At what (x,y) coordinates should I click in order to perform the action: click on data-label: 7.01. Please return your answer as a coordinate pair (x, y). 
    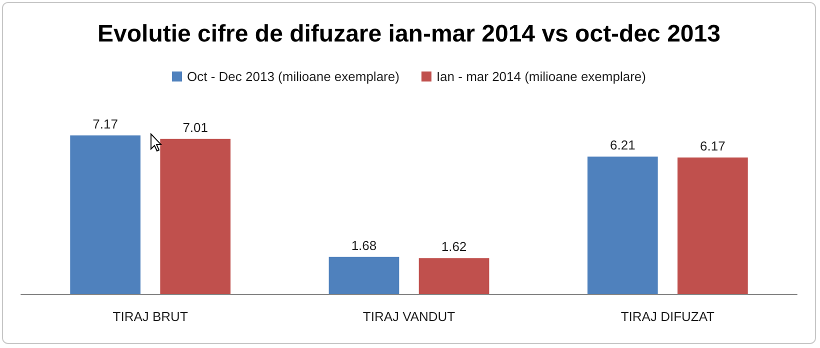
    Looking at the image, I should click on (195, 127).